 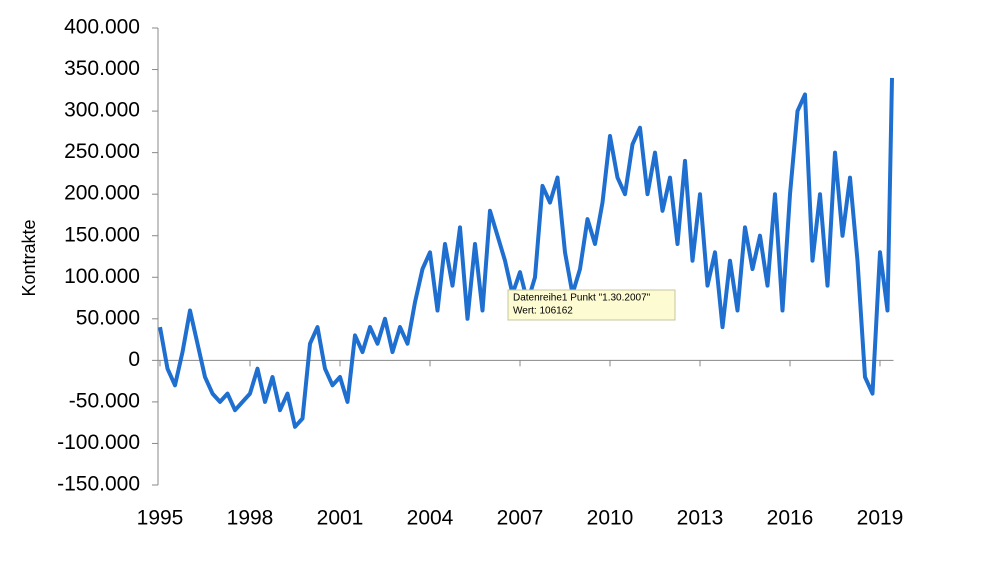 I want to click on y-tick-label: -150.000, so click(x=98, y=484).